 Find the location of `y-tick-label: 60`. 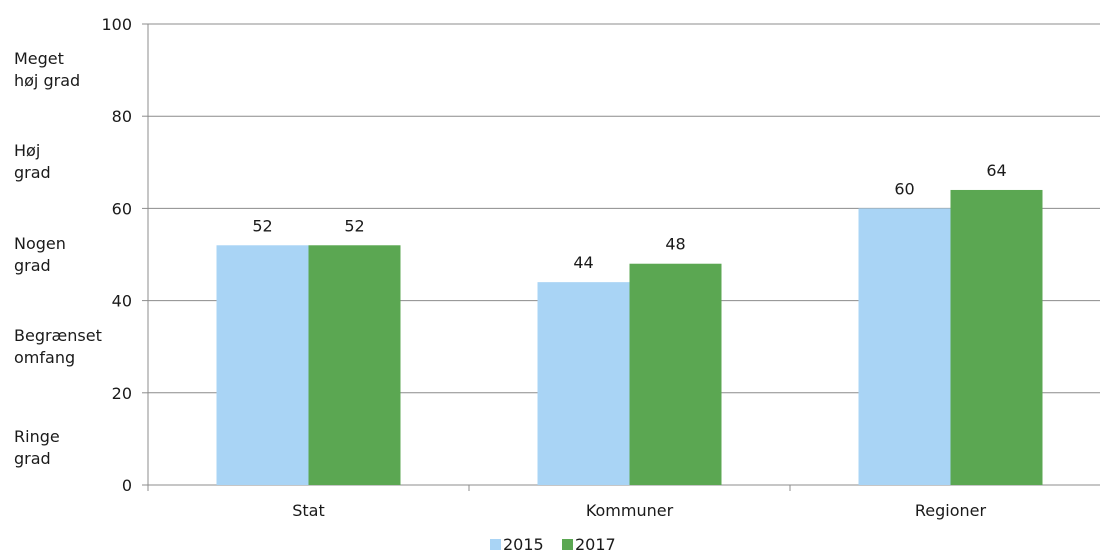

y-tick-label: 60 is located at coordinates (122, 208).